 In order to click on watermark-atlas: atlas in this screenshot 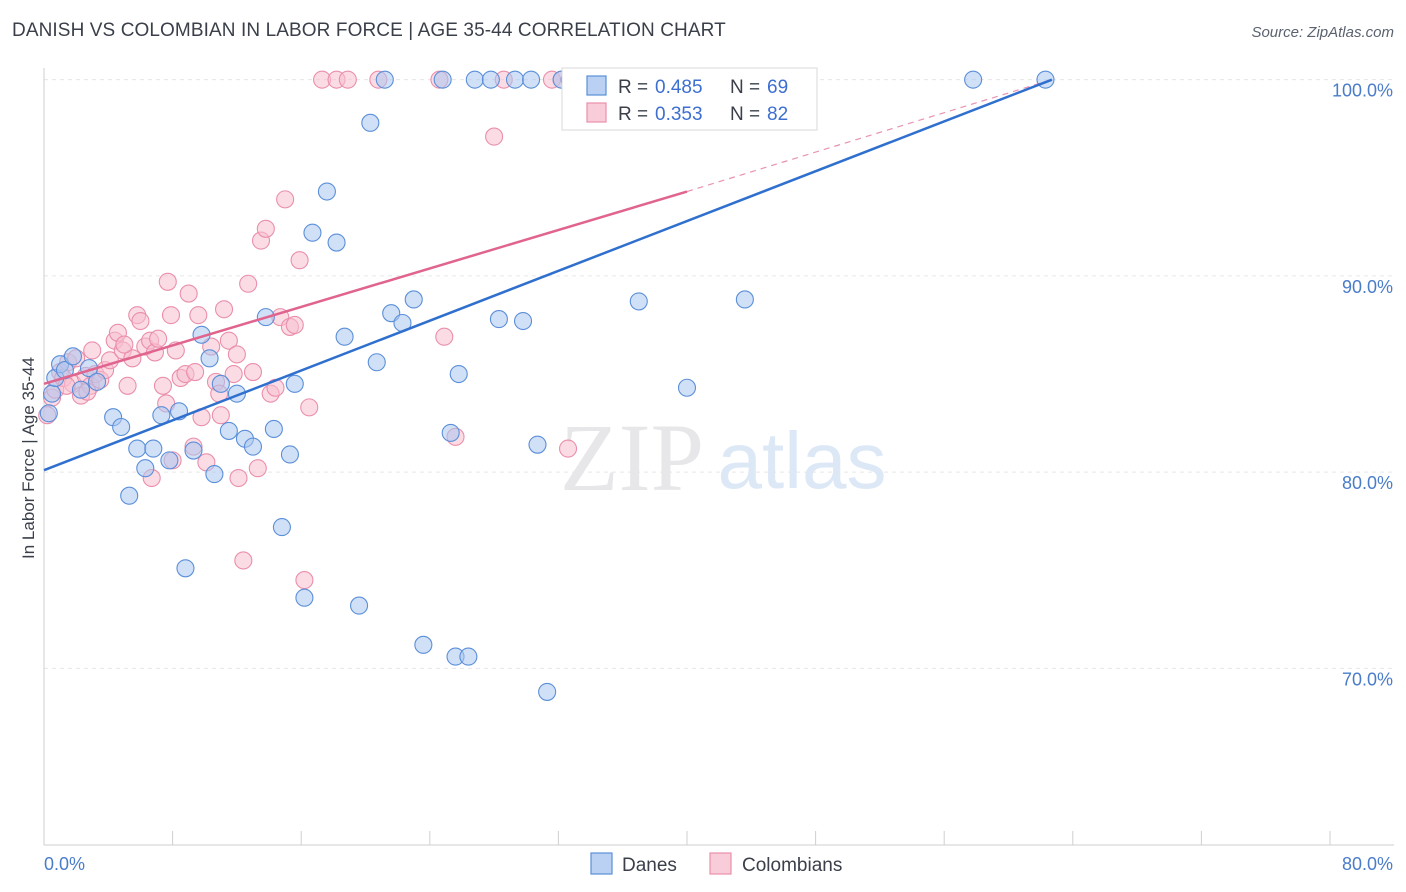, I will do `click(802, 460)`.